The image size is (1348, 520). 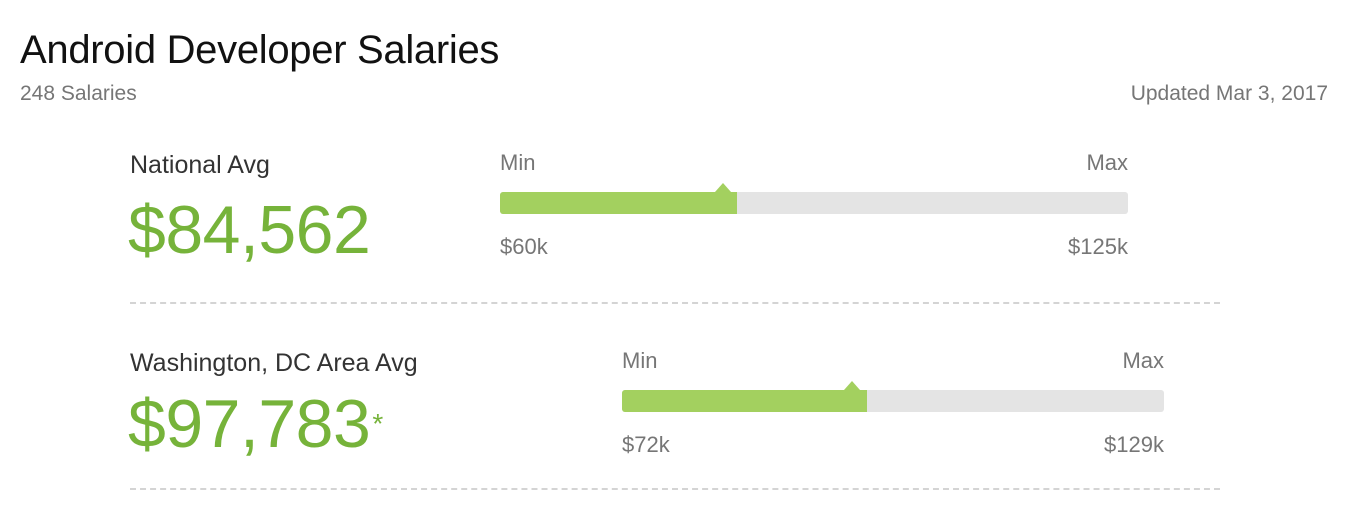 I want to click on salary-amount-value: $84,562, so click(x=249, y=230).